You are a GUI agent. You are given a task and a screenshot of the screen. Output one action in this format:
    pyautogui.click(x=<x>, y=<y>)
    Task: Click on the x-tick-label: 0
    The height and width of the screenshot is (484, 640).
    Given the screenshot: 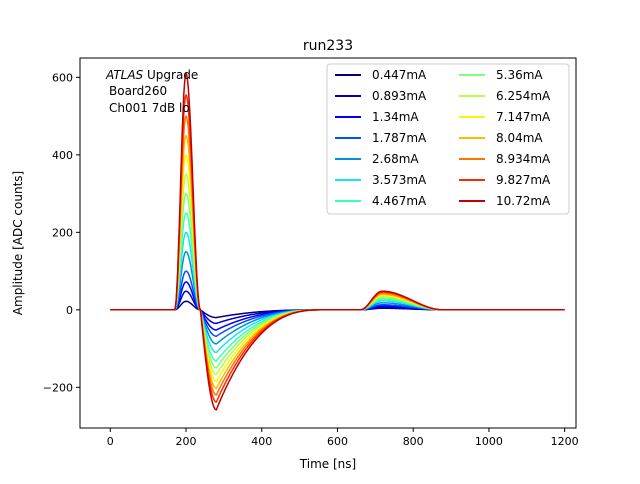 What is the action you would take?
    pyautogui.click(x=110, y=441)
    